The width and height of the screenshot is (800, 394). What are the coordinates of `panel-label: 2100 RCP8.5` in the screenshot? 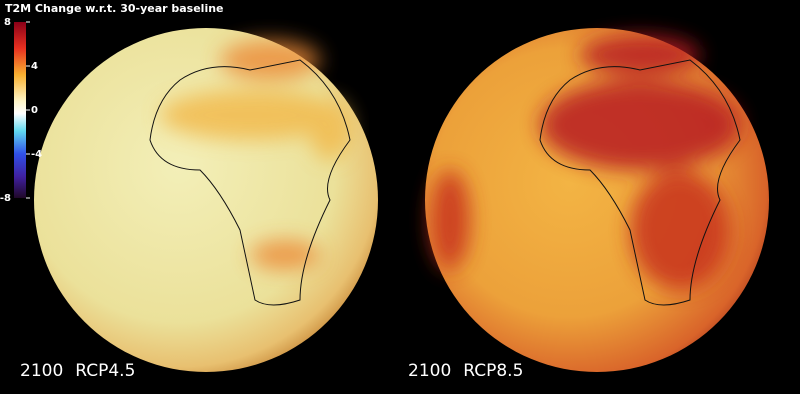 It's located at (465, 371).